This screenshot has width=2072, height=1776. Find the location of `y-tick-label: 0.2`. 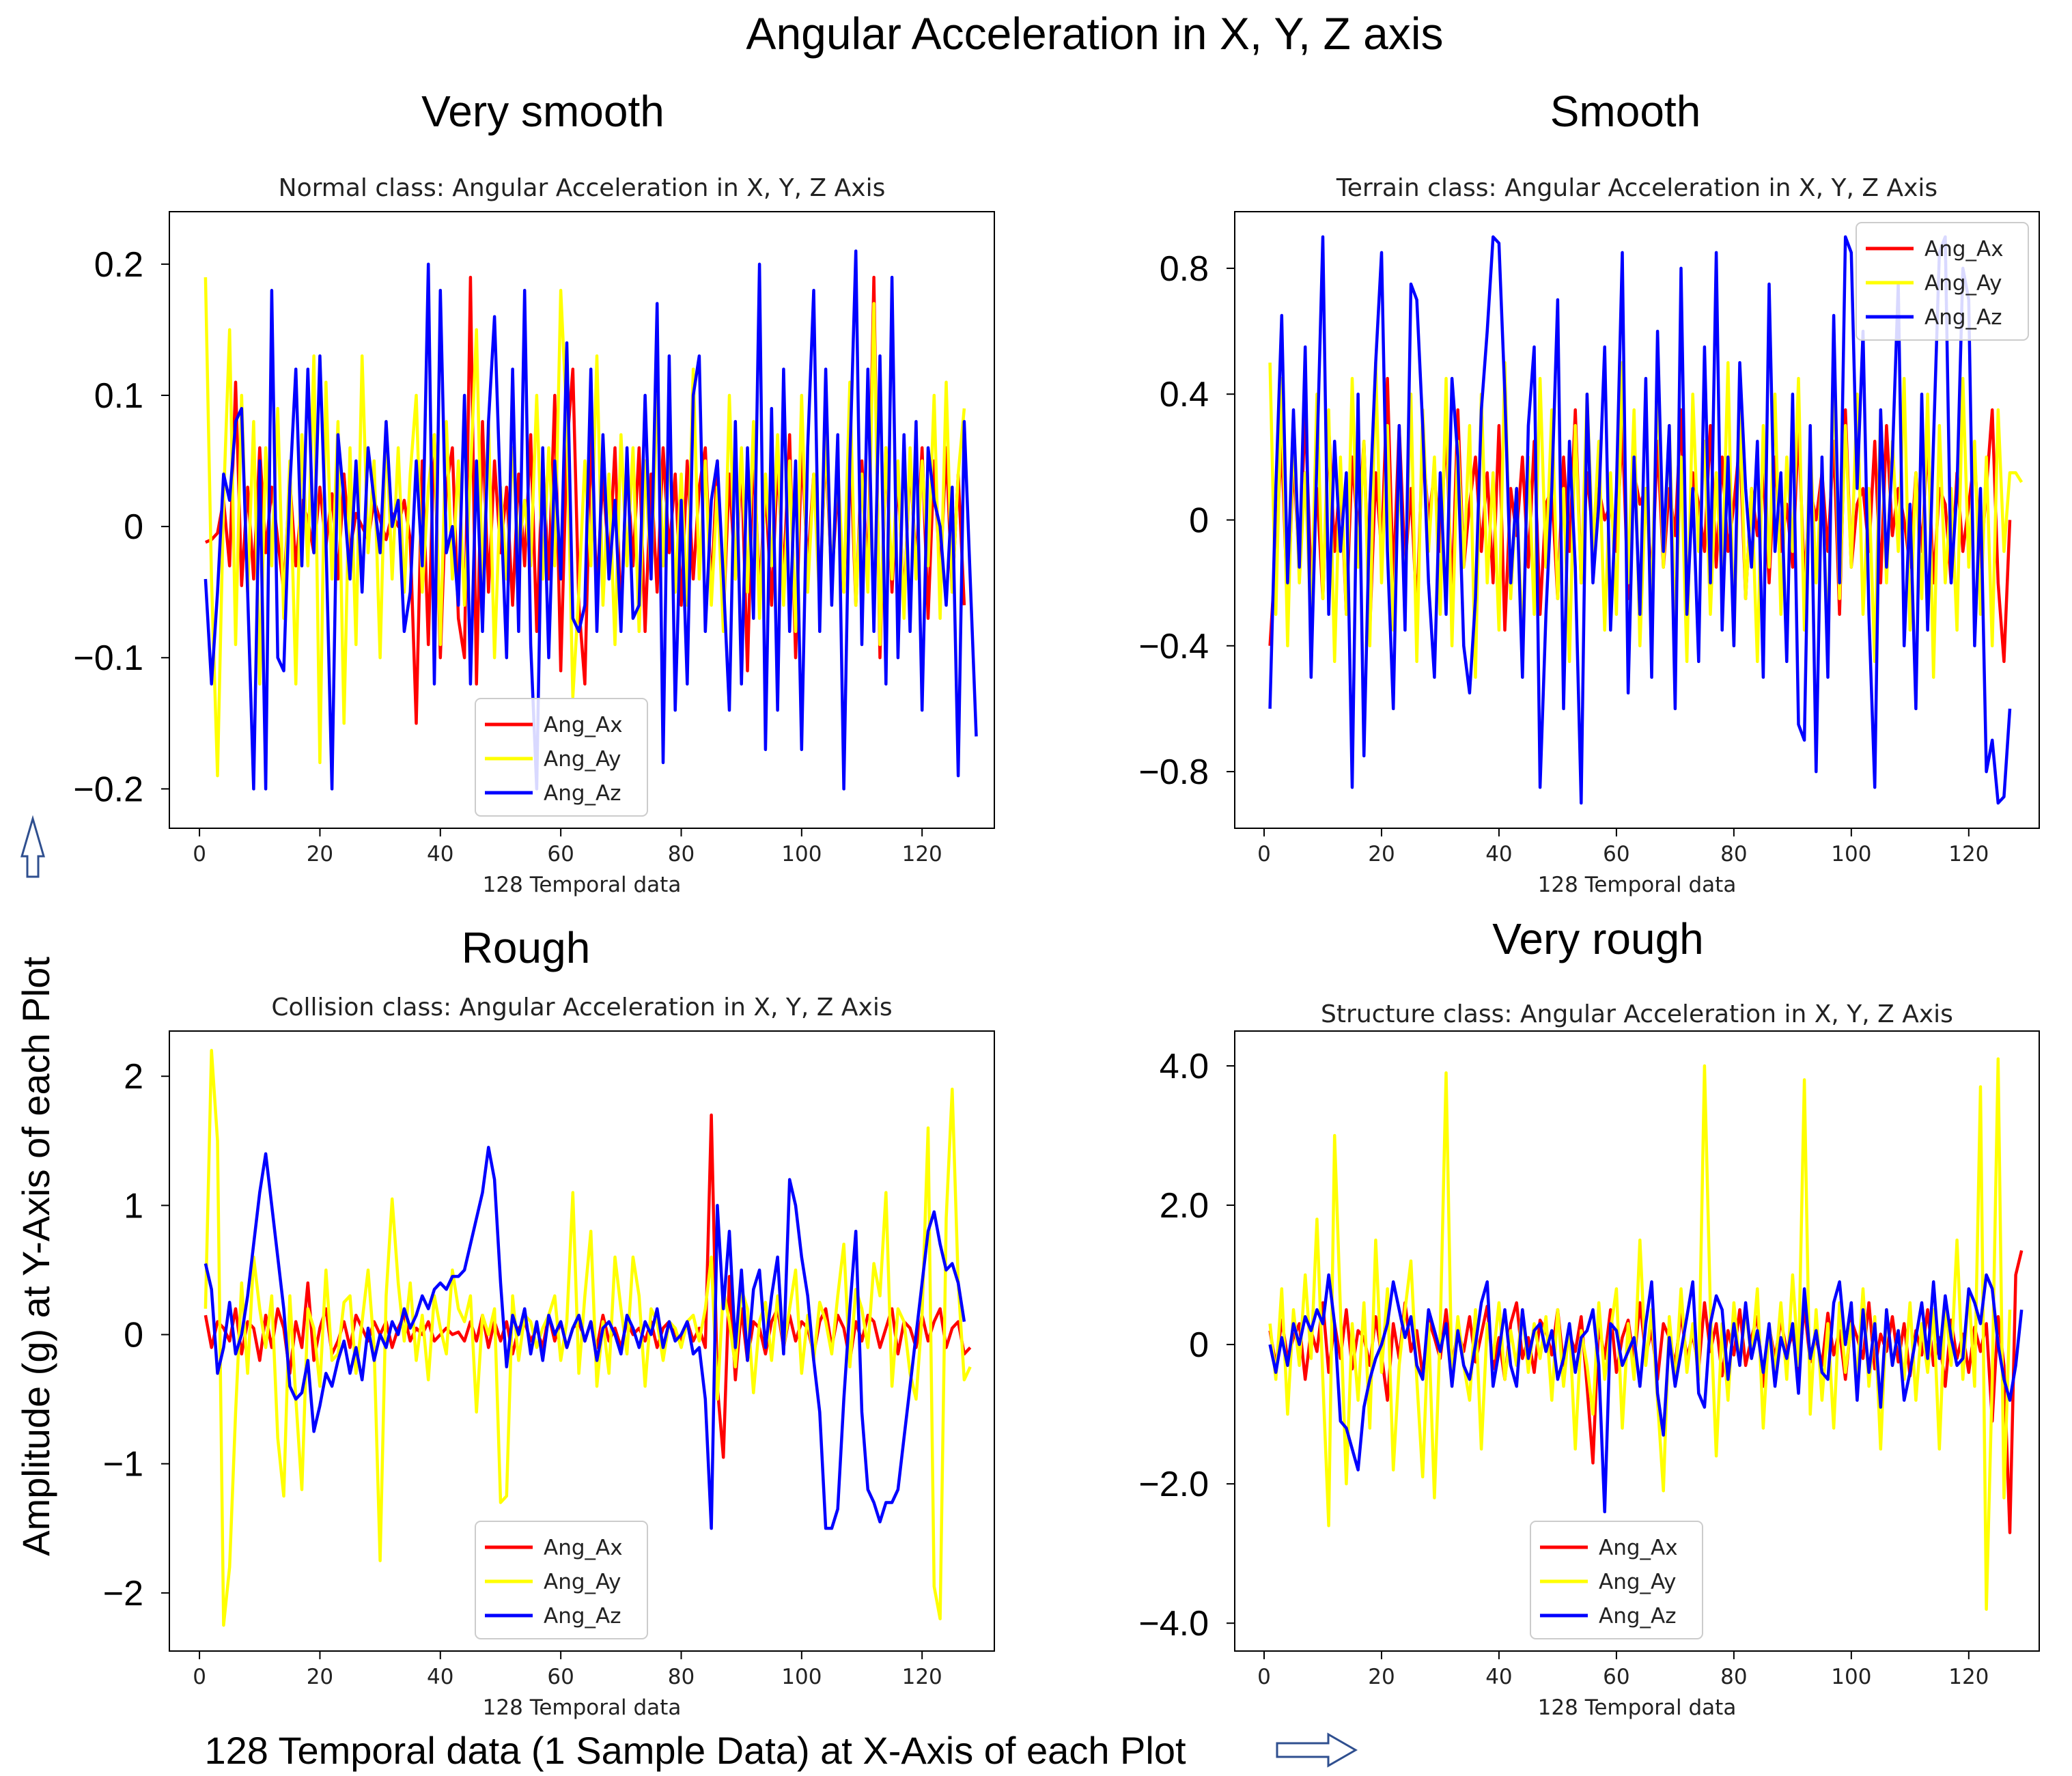

y-tick-label: 0.2 is located at coordinates (118, 265).